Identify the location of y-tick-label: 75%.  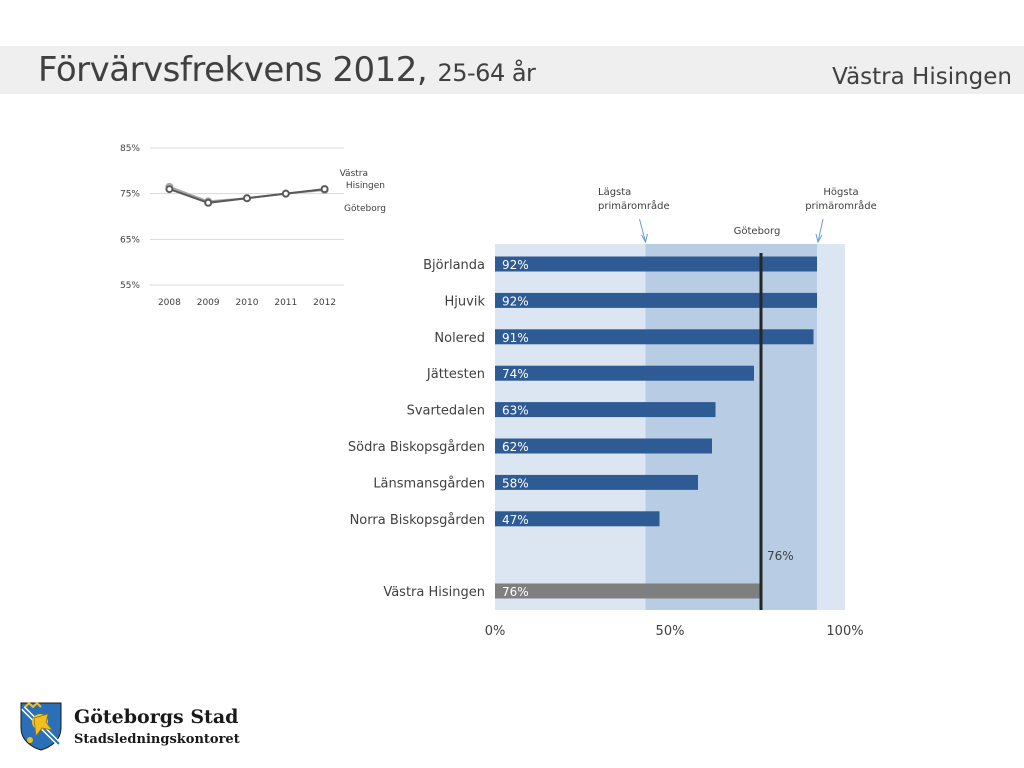
(130, 195).